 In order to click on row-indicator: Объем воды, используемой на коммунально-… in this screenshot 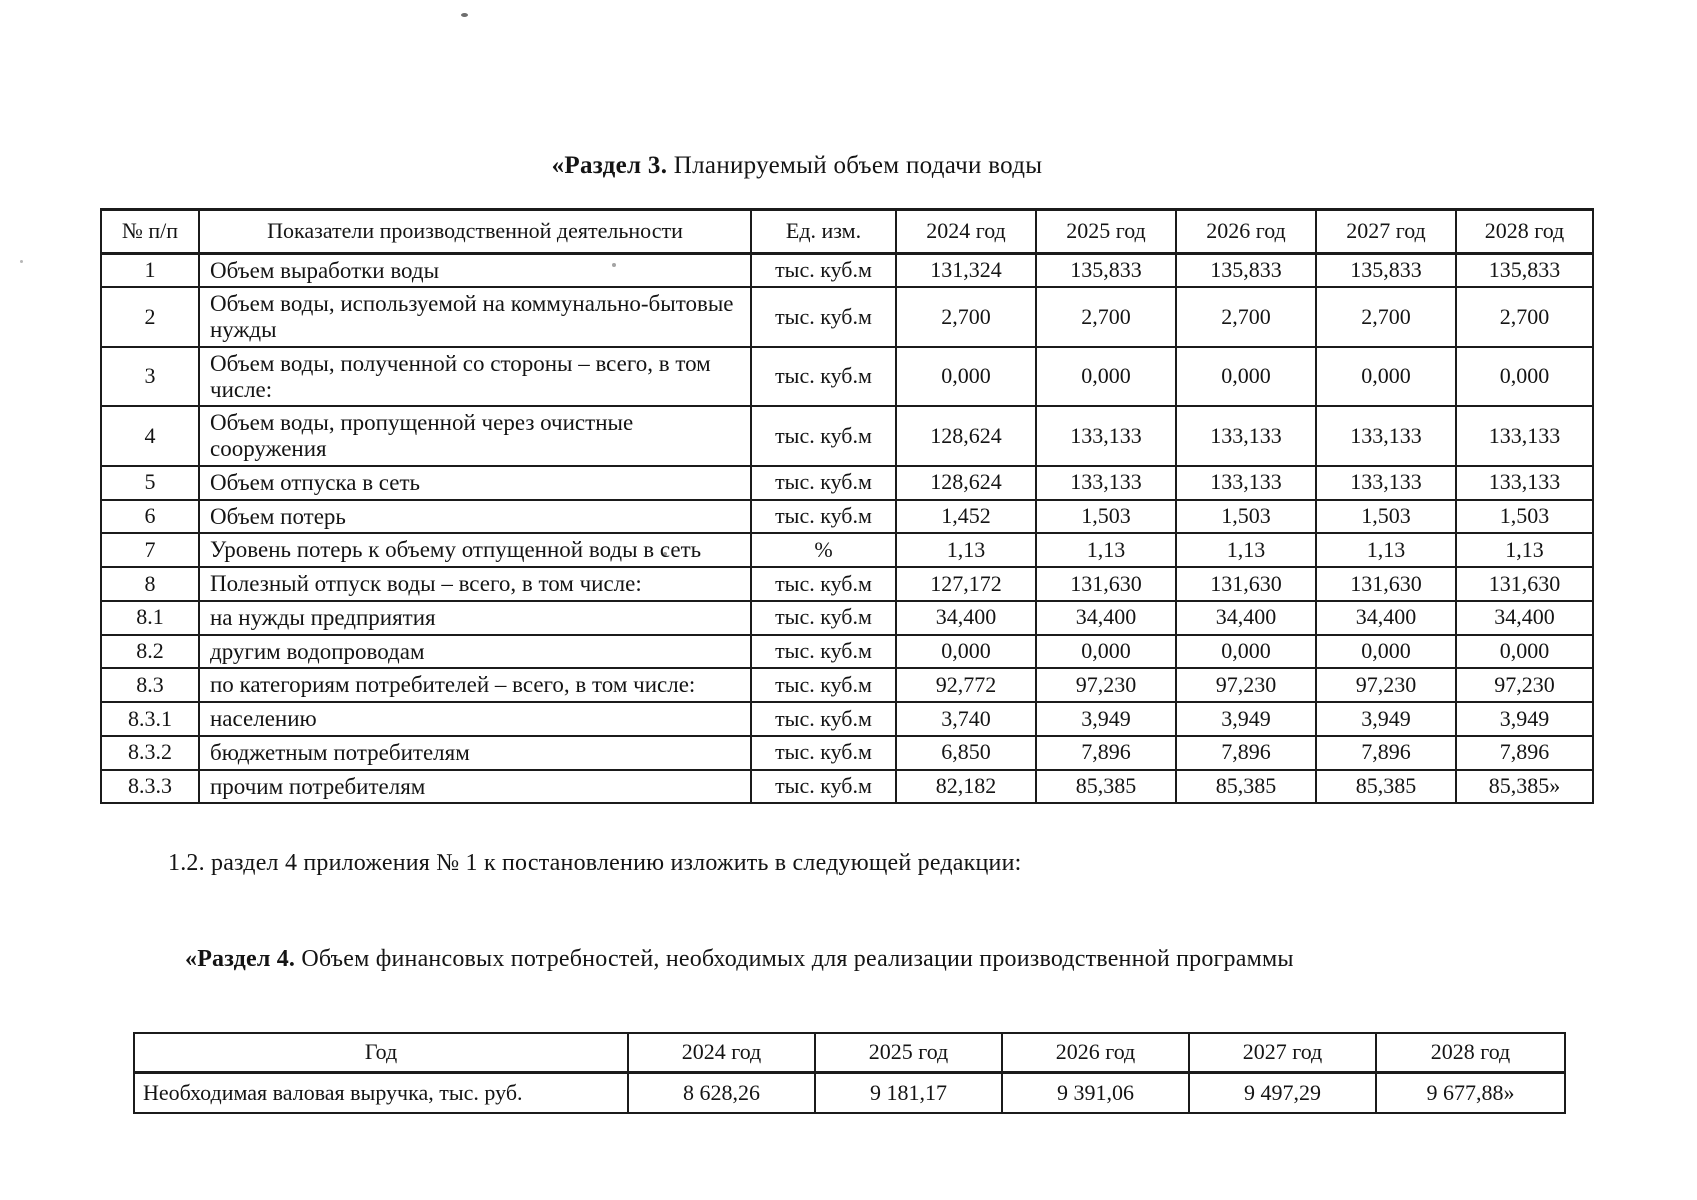, I will do `click(475, 317)`.